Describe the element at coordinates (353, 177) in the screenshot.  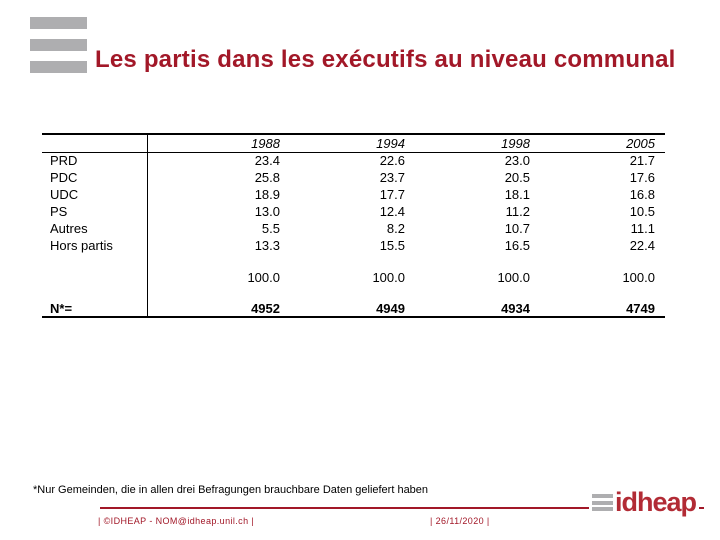
I see `table-row: PDC 25.8 23.7 20.5 17.6` at that location.